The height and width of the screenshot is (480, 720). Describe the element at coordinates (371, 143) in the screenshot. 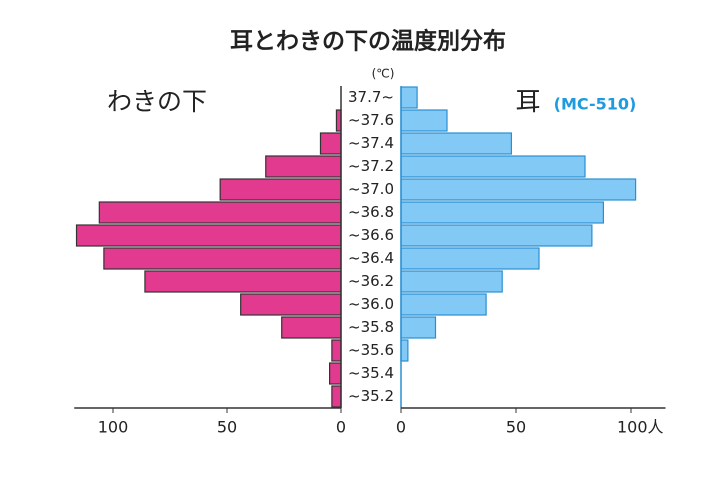

I see `category-label: ~37.4` at that location.